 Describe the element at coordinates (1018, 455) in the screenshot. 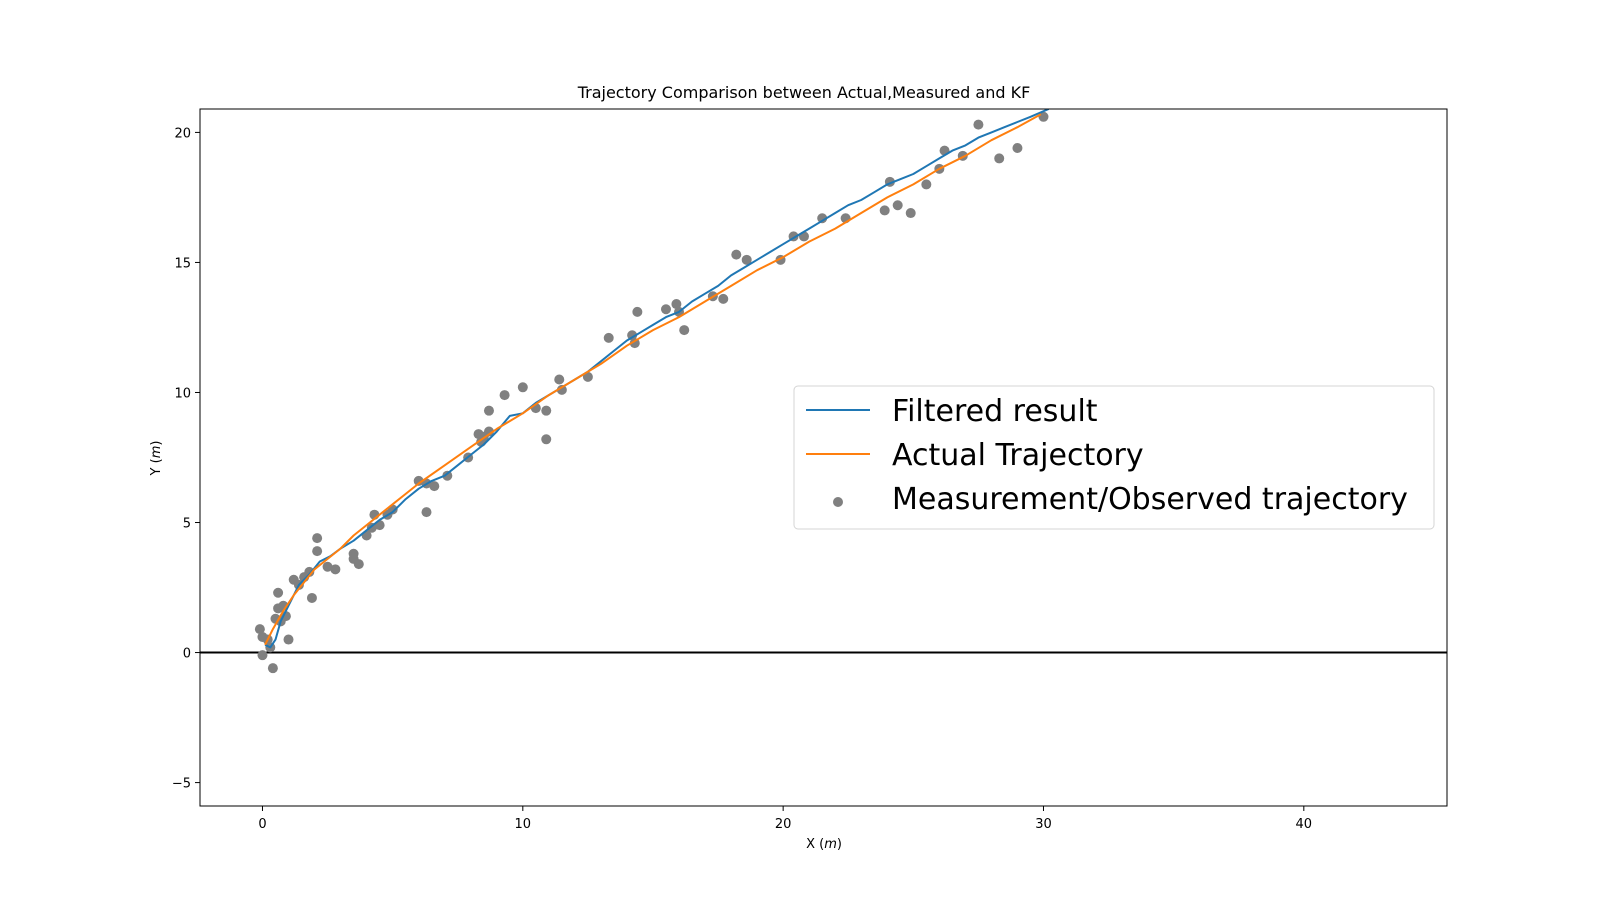

I see `legend-label-actual: Actual Trajectory` at that location.